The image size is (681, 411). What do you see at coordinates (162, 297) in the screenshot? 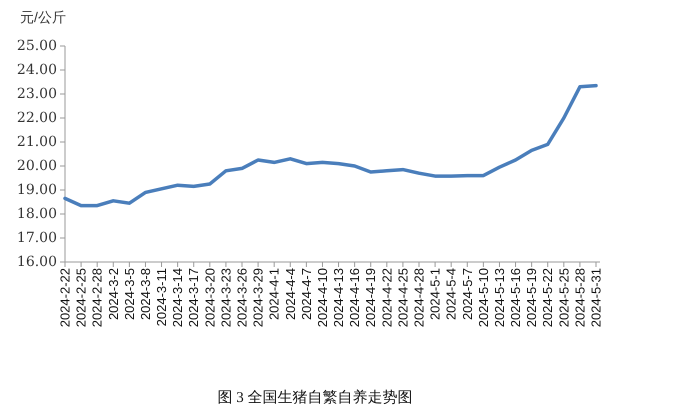
I see `x-tick-label: 2024-3-11` at bounding box center [162, 297].